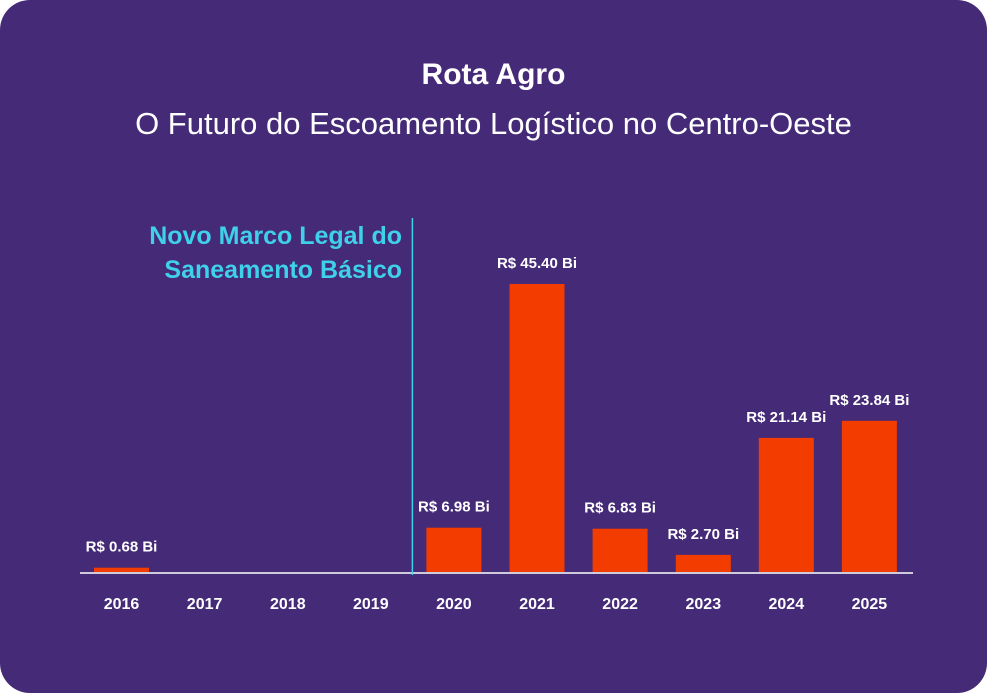 The image size is (987, 693). What do you see at coordinates (537, 263) in the screenshot?
I see `data-label-2021: R$ 45.40 Bi` at bounding box center [537, 263].